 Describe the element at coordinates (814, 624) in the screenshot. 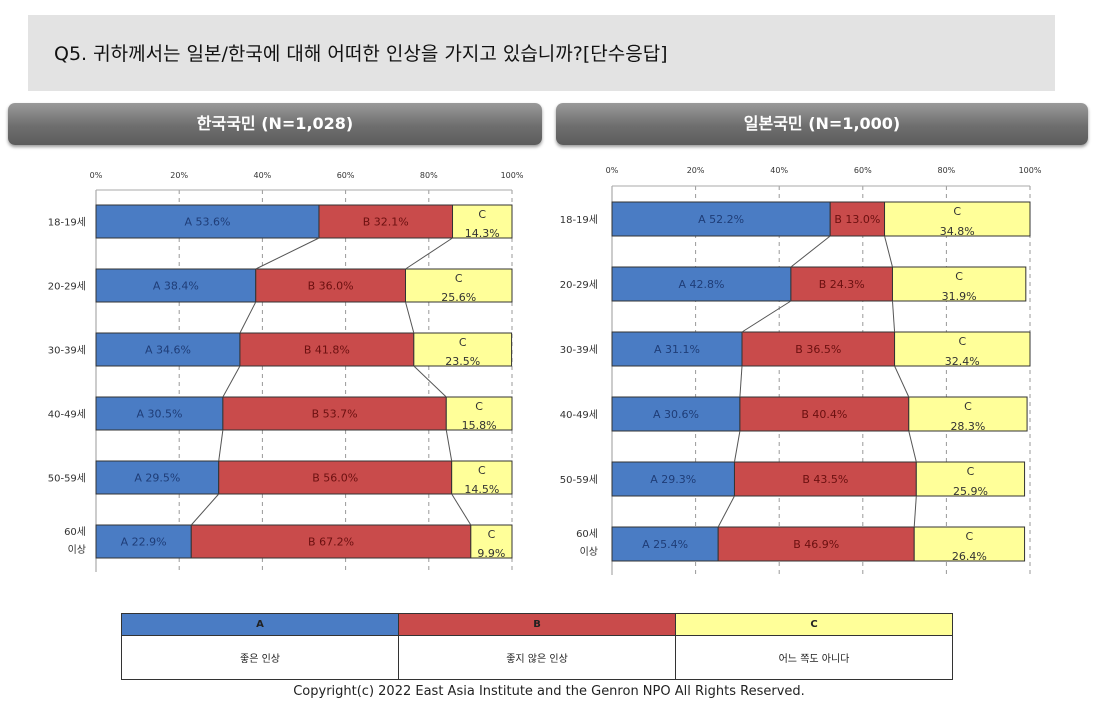

I see `legend-code-c: C` at that location.